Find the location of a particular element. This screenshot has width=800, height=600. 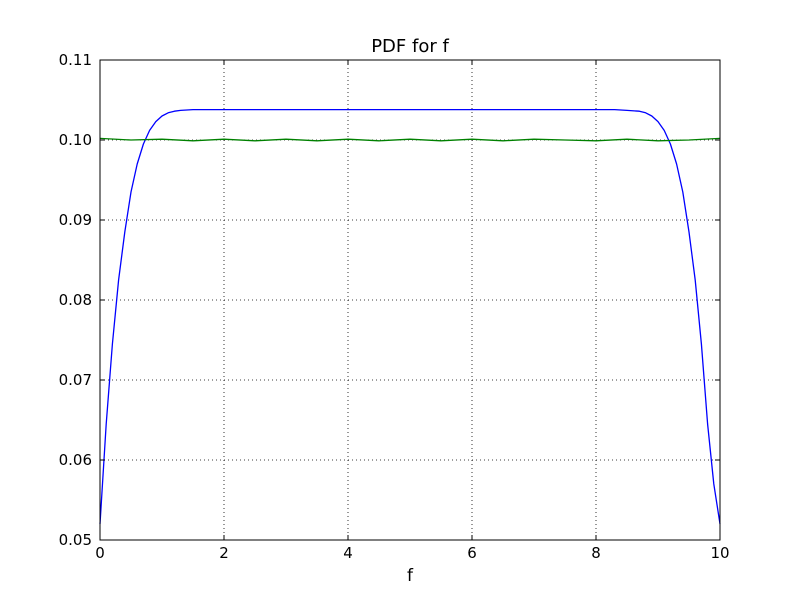

x-tick-label: 6 is located at coordinates (472, 553).